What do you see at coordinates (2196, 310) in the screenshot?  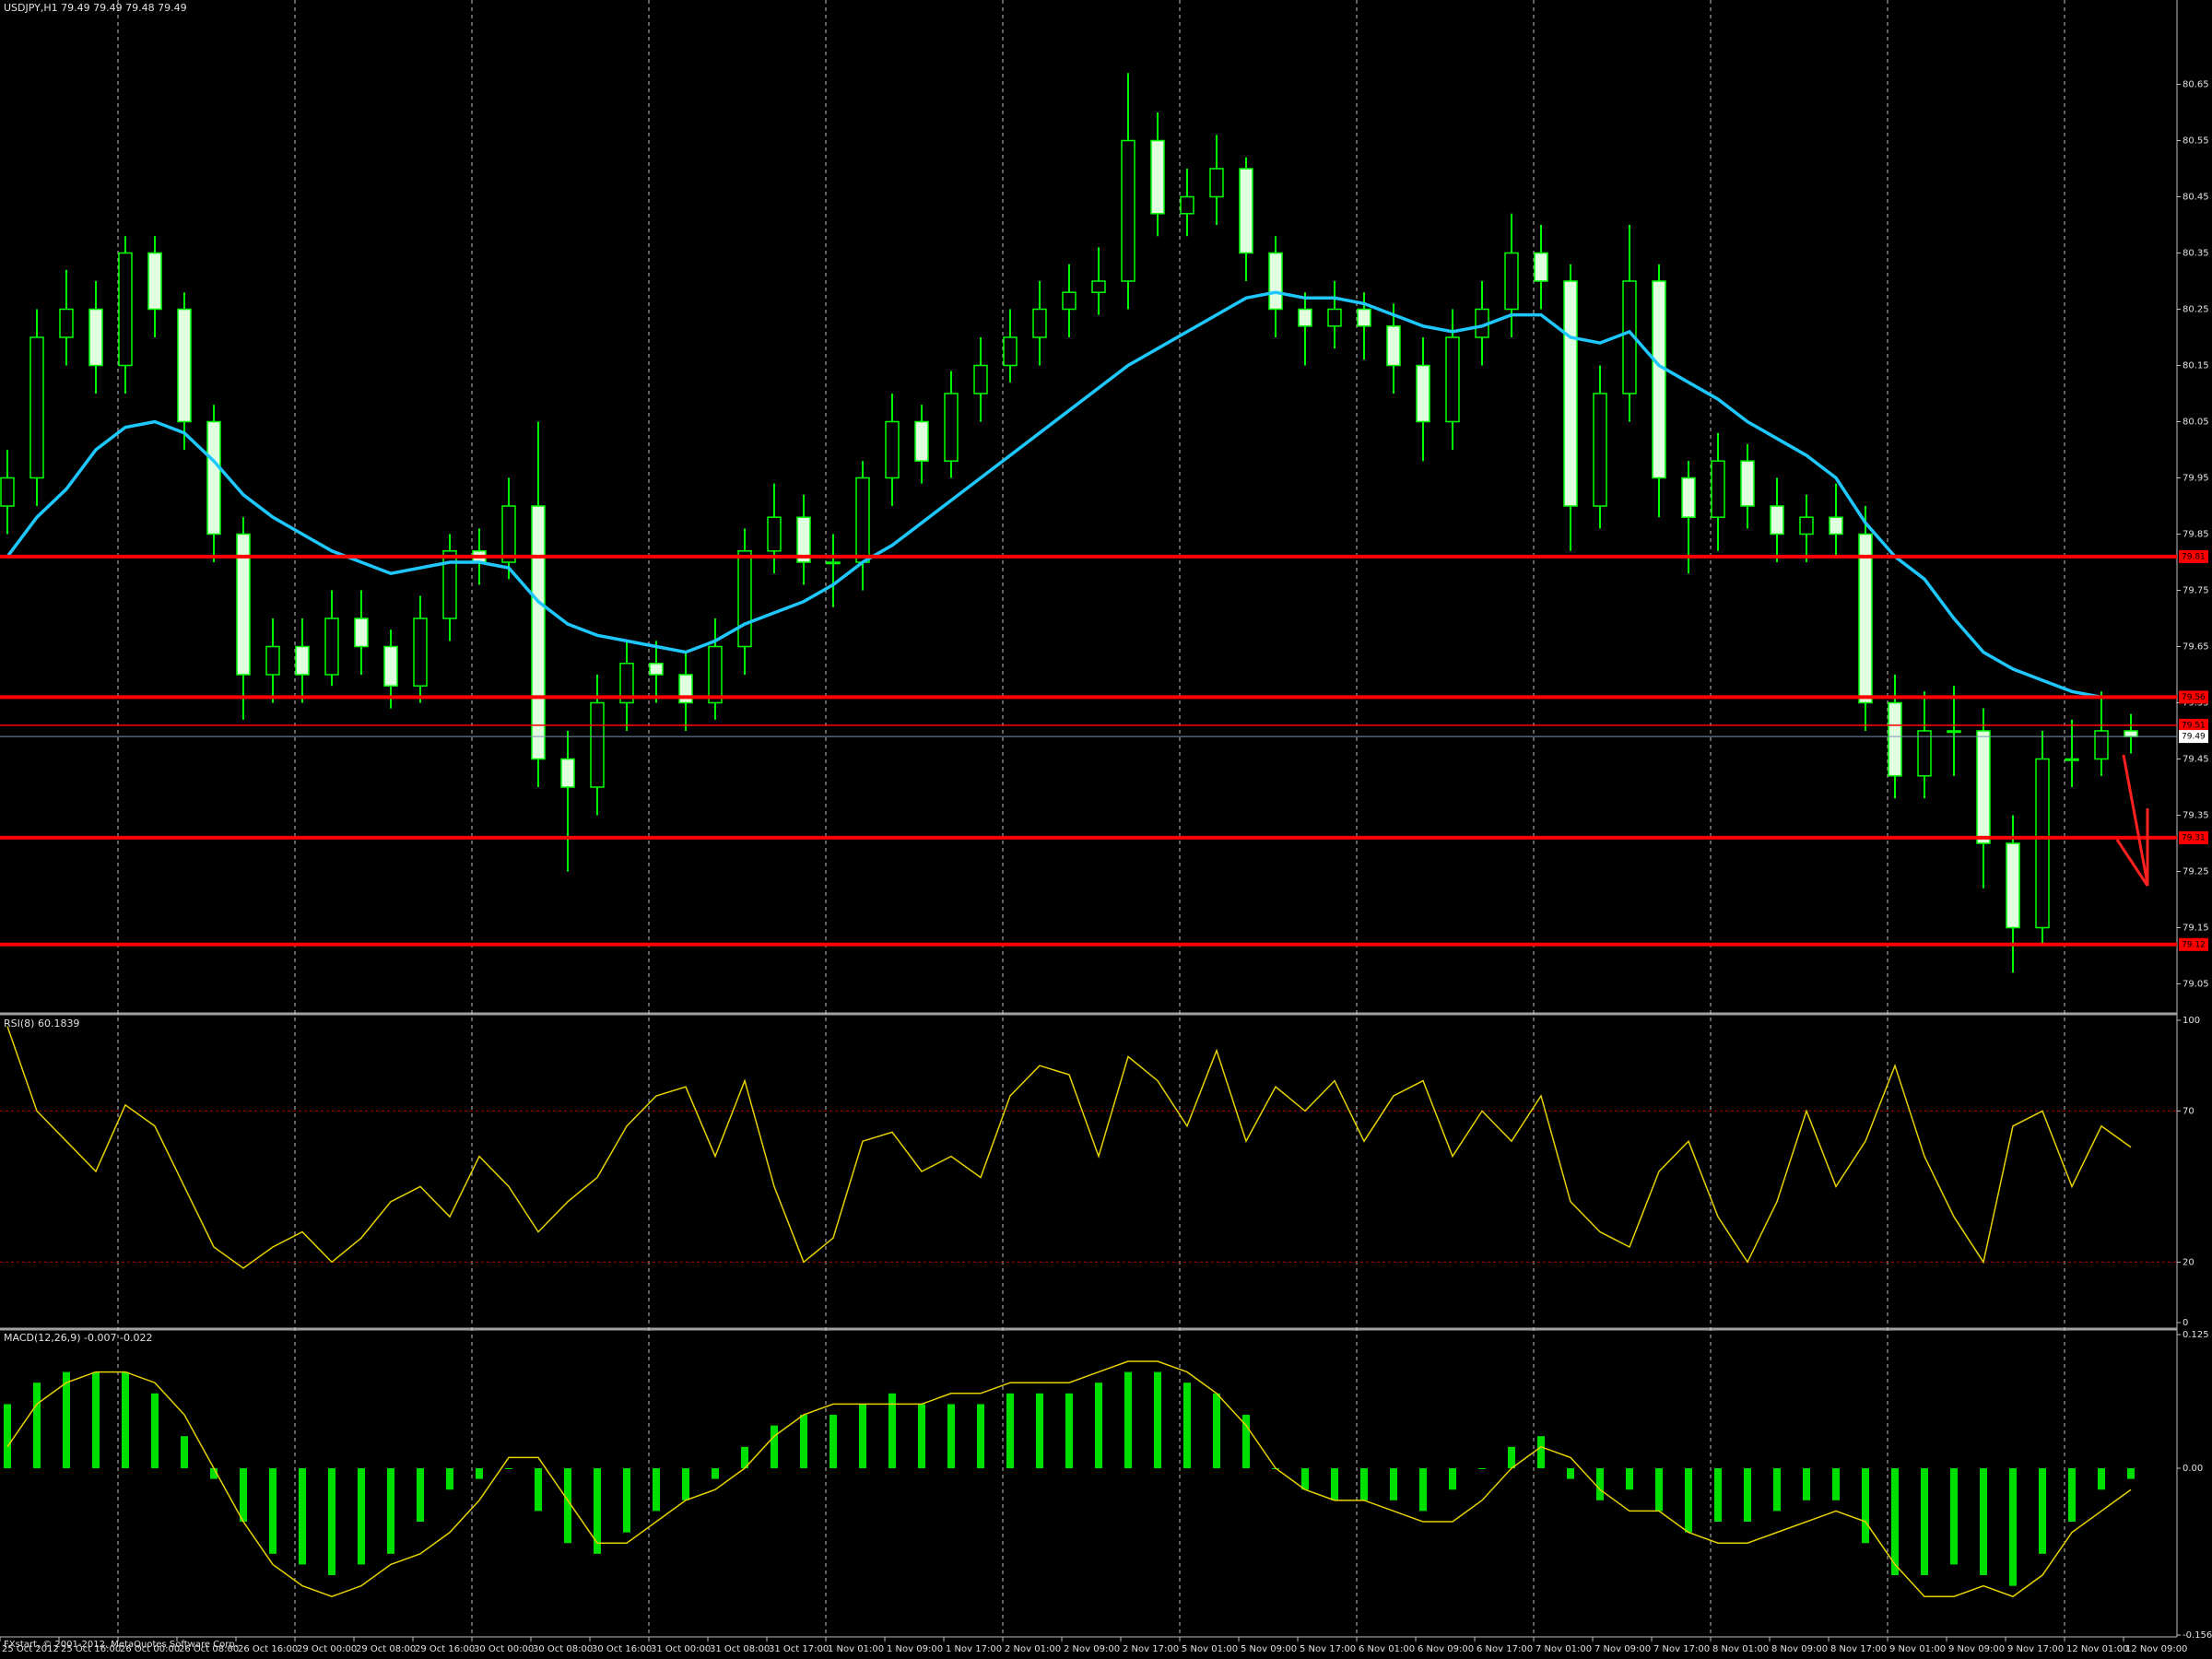 I see `y-tick-label: 80.25` at bounding box center [2196, 310].